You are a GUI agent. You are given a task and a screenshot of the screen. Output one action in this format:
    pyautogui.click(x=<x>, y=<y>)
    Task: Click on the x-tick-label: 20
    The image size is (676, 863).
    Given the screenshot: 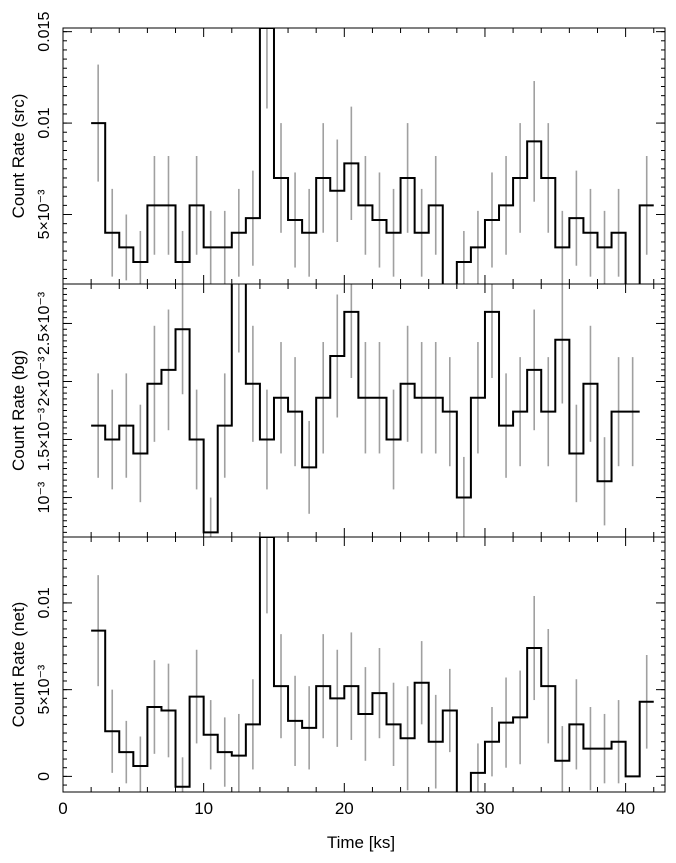 What is the action you would take?
    pyautogui.click(x=344, y=808)
    